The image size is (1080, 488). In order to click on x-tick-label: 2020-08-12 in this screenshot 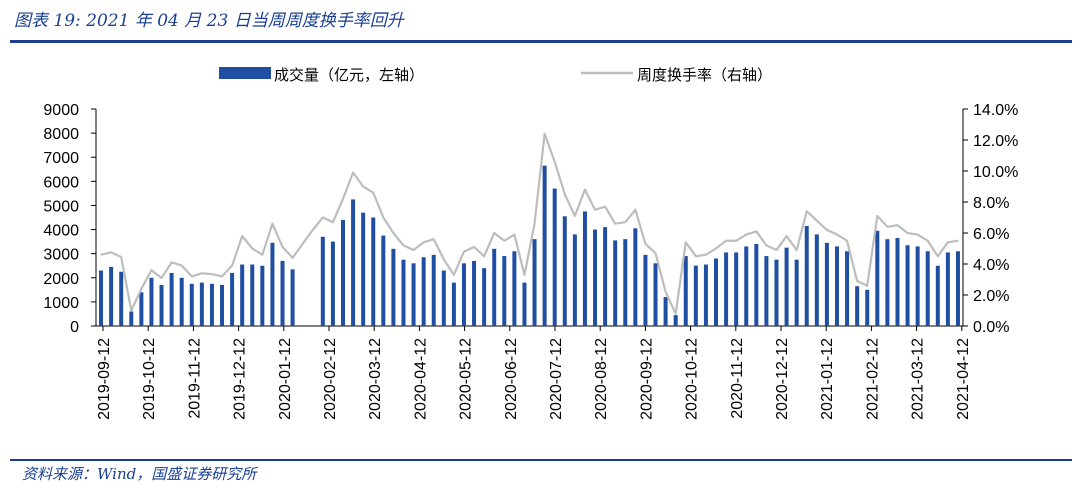, I will do `click(601, 379)`.